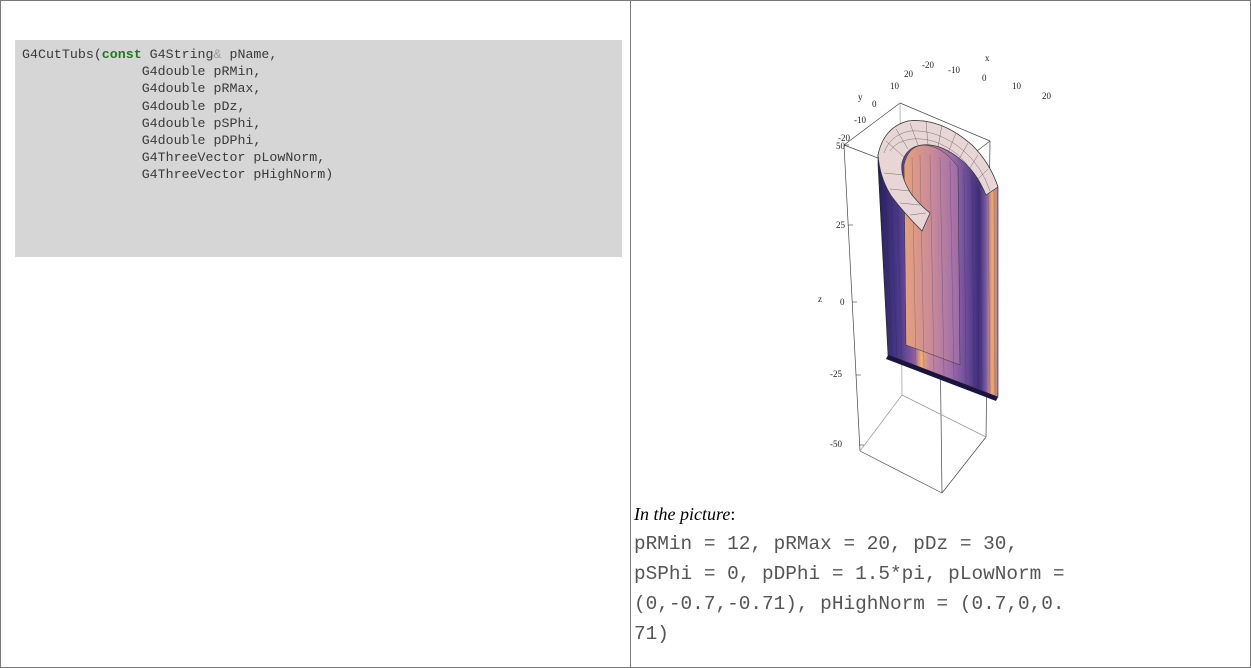 This screenshot has width=1251, height=668. I want to click on x-tick: 0, so click(984, 78).